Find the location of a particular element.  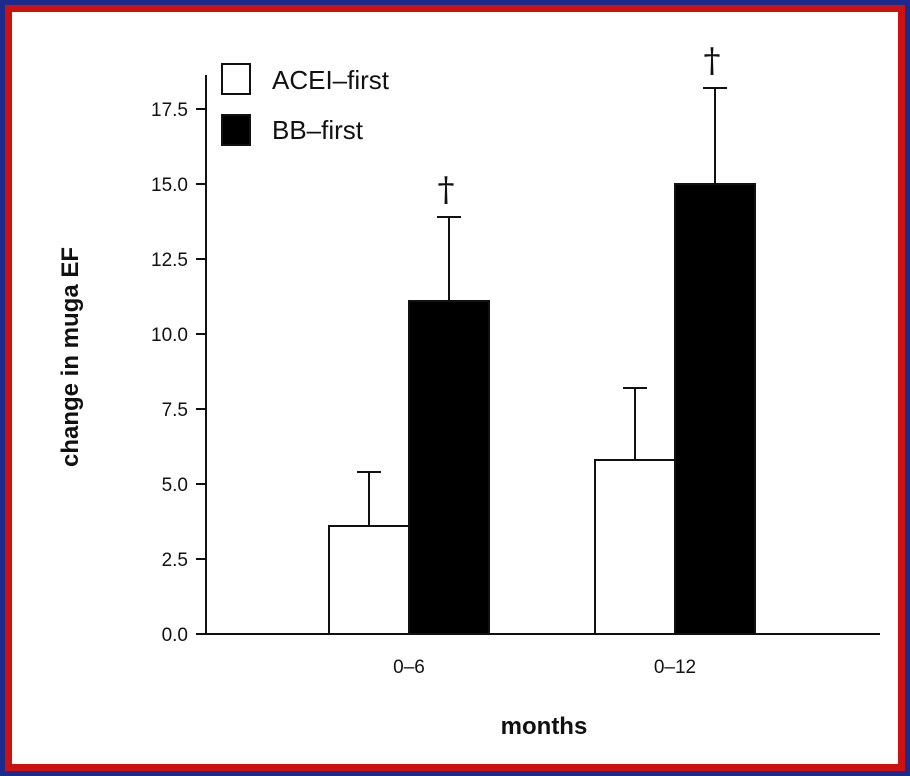

legend-swatch-bb is located at coordinates (236, 130).